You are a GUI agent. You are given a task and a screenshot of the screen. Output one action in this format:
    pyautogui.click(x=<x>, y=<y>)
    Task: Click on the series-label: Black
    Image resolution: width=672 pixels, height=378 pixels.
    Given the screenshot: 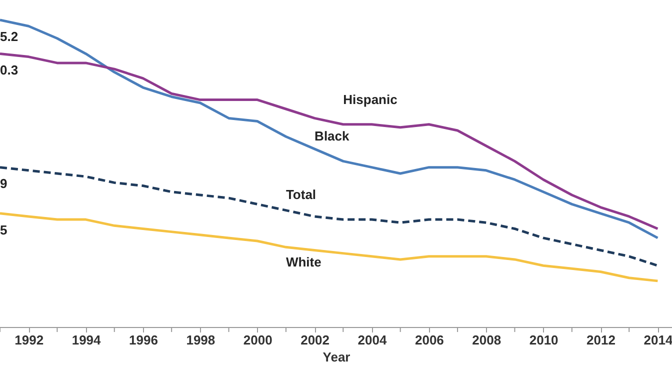 What is the action you would take?
    pyautogui.click(x=332, y=136)
    